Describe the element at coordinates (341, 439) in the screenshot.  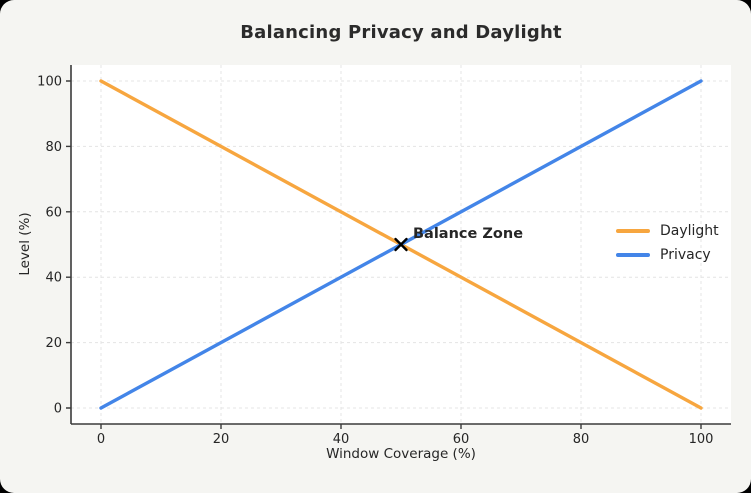
I see `x-tick-label: 40` at that location.